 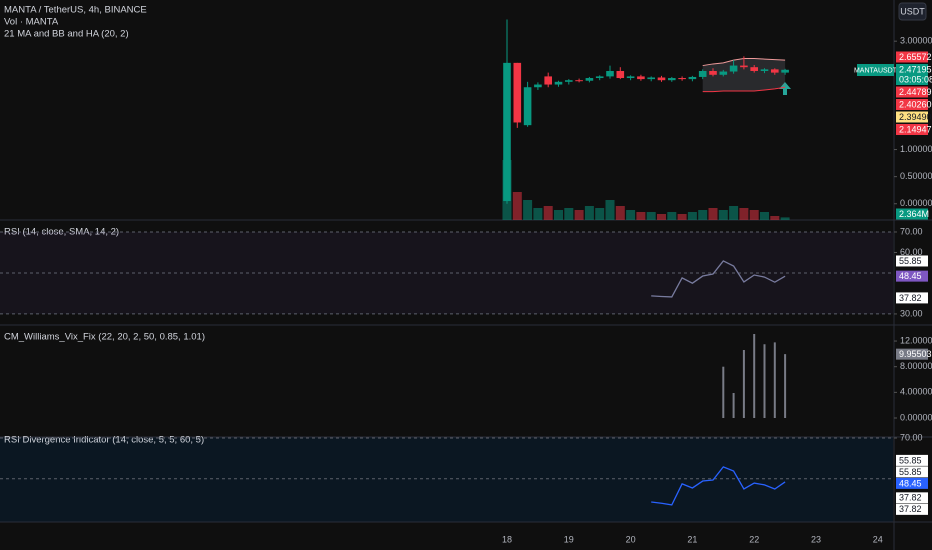 What do you see at coordinates (916, 392) in the screenshot?
I see `y-tick-label: 4.00000` at bounding box center [916, 392].